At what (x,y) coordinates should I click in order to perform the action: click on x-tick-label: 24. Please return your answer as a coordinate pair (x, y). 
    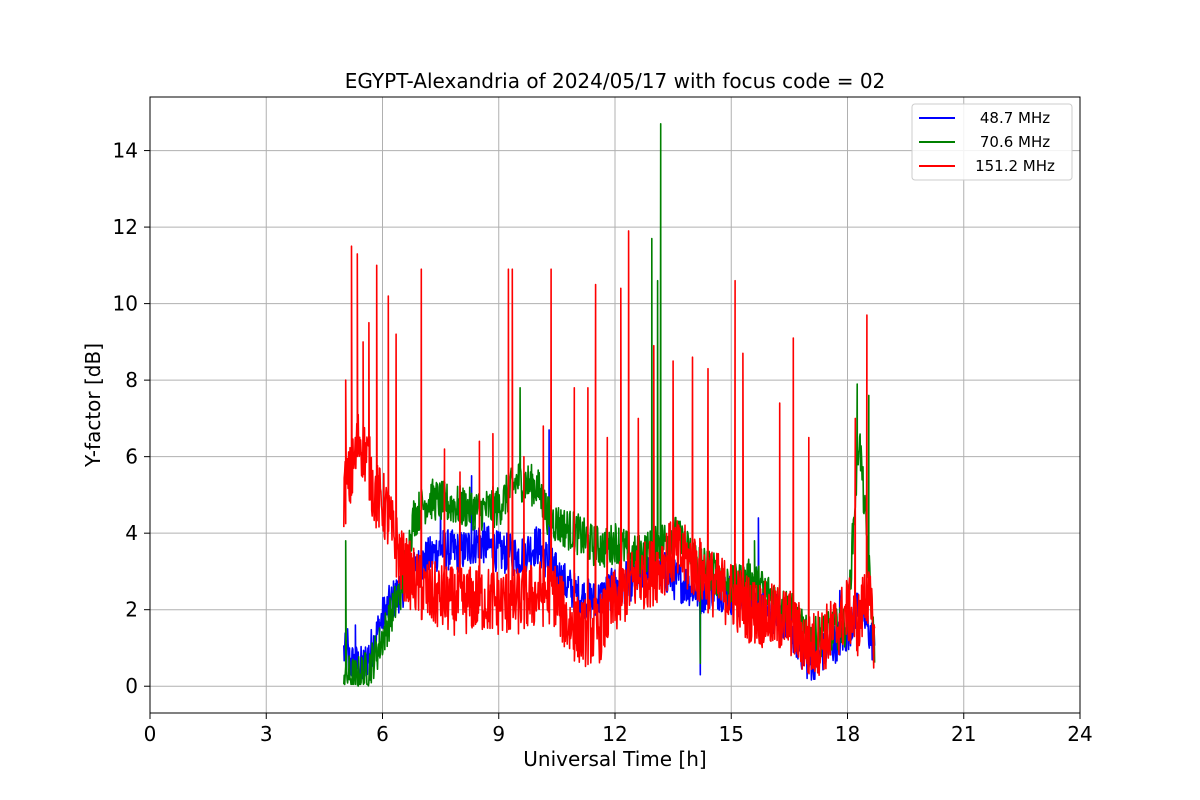
    Looking at the image, I should click on (1079, 734).